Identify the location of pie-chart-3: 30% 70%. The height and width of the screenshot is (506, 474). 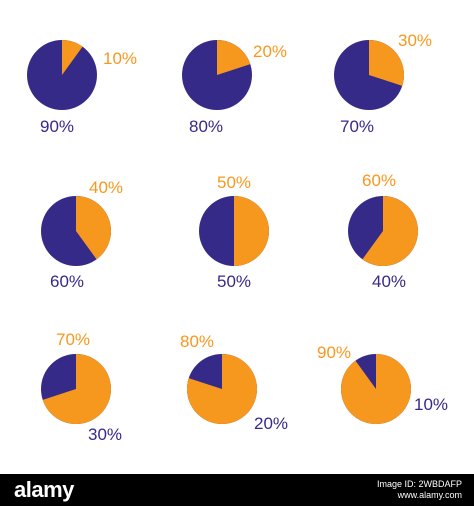
(383, 83).